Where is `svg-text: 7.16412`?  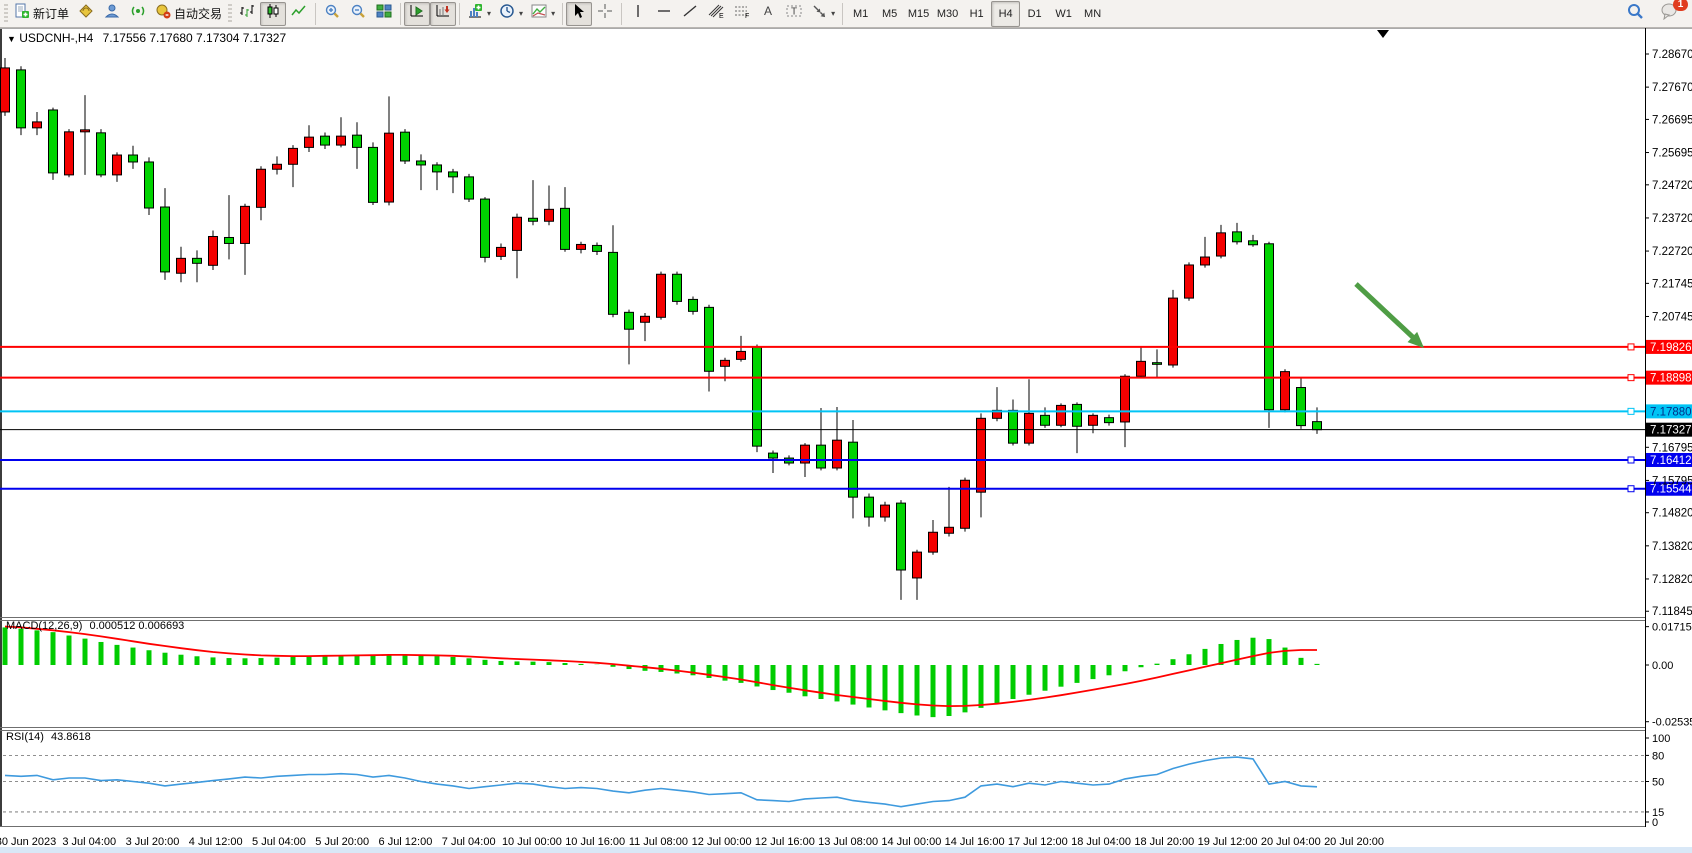
svg-text: 7.16412 is located at coordinates (1671, 461).